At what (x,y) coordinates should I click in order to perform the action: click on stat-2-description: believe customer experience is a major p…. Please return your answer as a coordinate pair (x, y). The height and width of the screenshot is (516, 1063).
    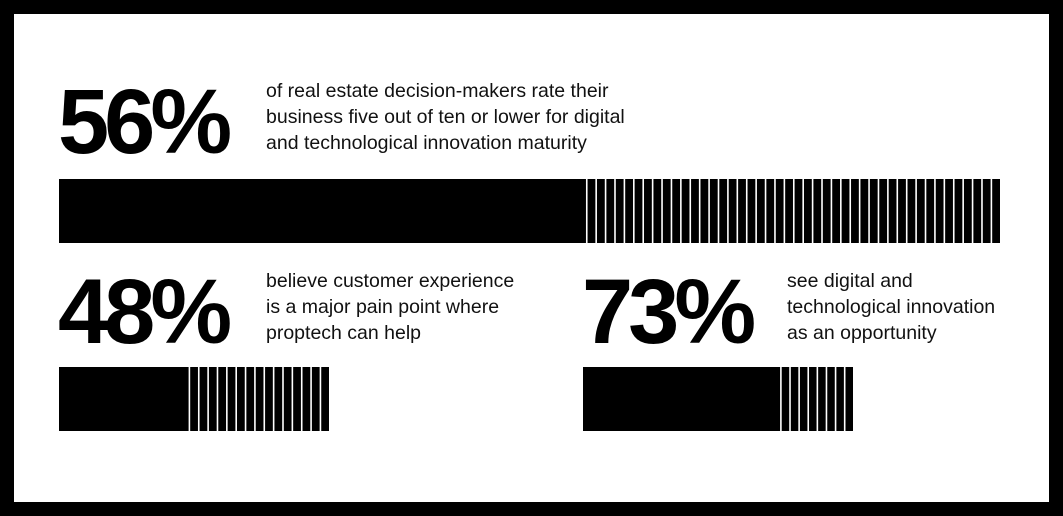
    Looking at the image, I should click on (390, 307).